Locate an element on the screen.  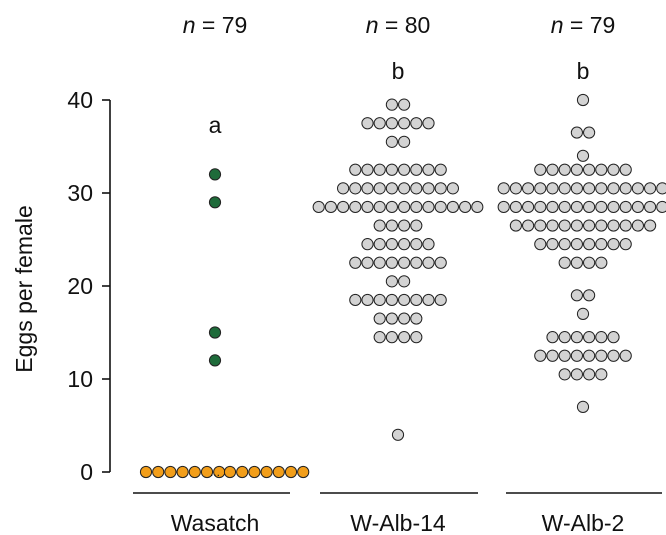
y-tick-label: 20 is located at coordinates (80, 286).